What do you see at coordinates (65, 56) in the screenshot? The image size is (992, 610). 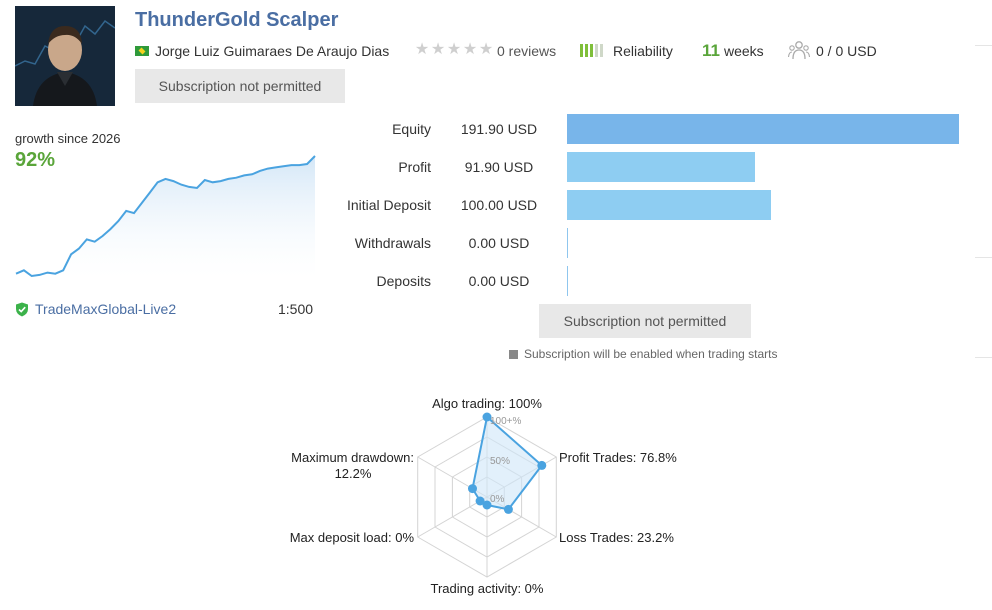 I see `avatar` at bounding box center [65, 56].